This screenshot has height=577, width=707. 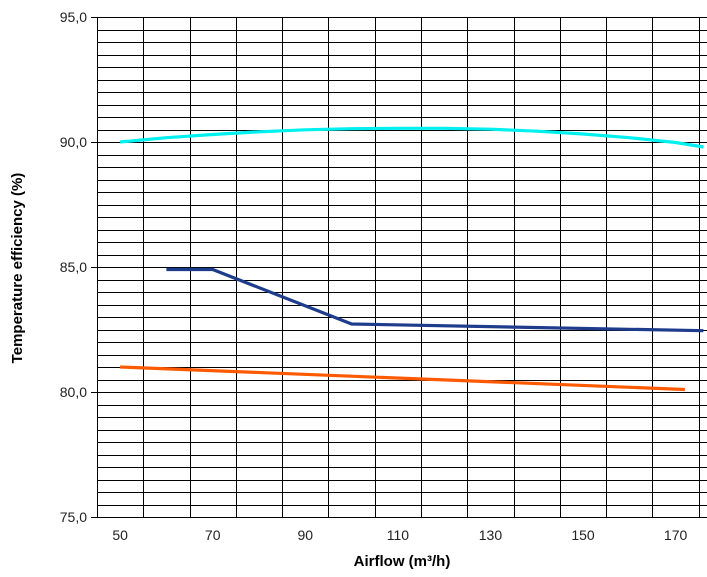 I want to click on y-tick-label: 75,0, so click(x=73, y=517).